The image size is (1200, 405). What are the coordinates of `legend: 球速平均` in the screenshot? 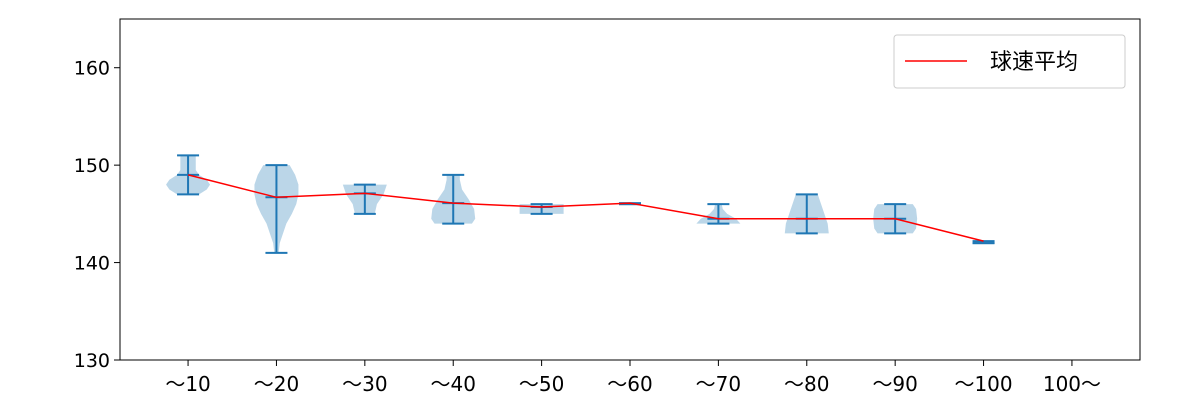 It's located at (1009, 61).